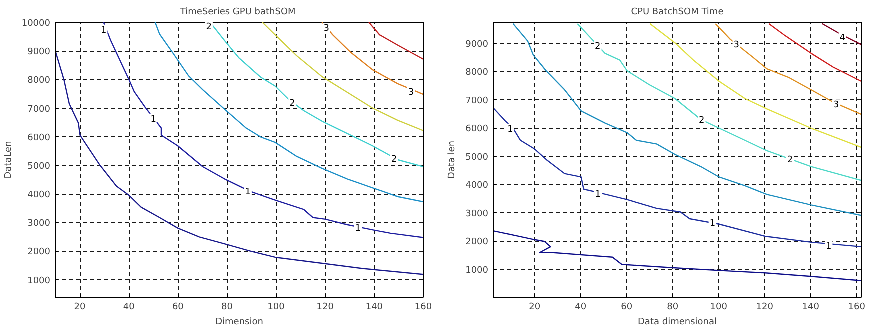 This screenshot has width=876, height=336. I want to click on x-axis-title: Dimension, so click(240, 323).